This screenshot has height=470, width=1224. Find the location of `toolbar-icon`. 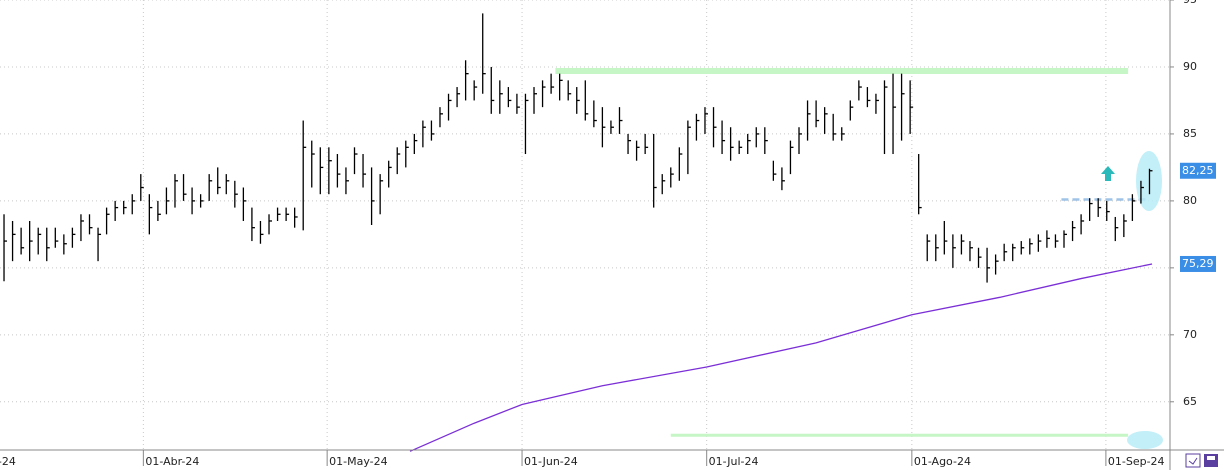

toolbar-icon is located at coordinates (1193, 461).